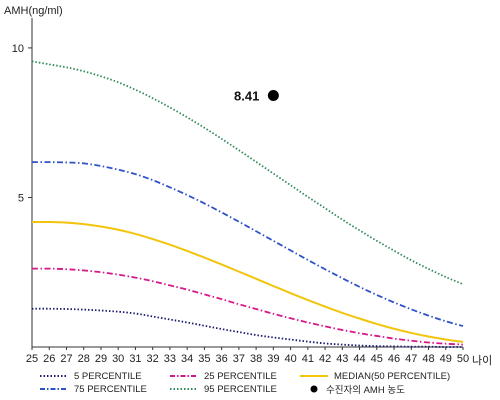 This screenshot has height=400, width=500. I want to click on x-tick-label: 46, so click(394, 359).